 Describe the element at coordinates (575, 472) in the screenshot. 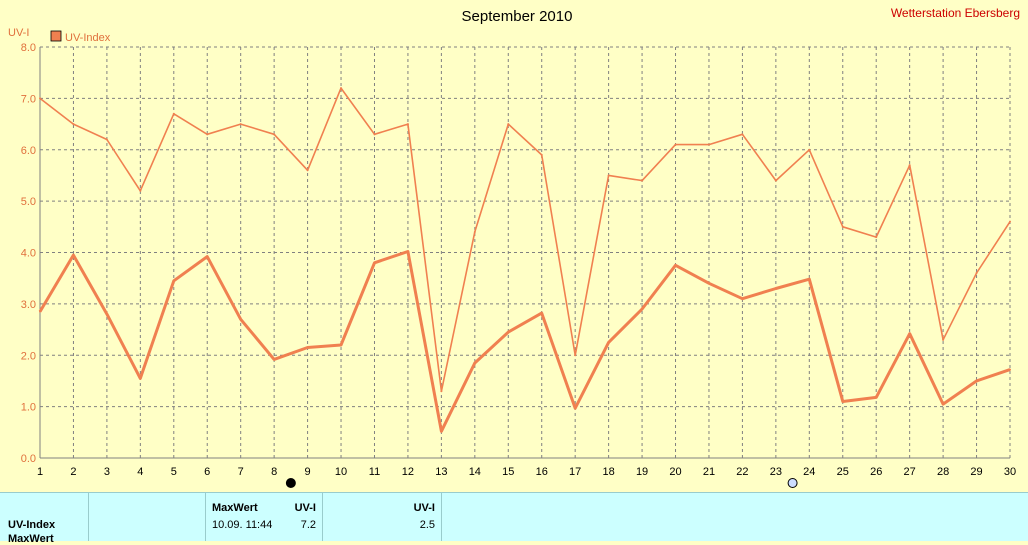

I see `x-tick-label: 17` at that location.